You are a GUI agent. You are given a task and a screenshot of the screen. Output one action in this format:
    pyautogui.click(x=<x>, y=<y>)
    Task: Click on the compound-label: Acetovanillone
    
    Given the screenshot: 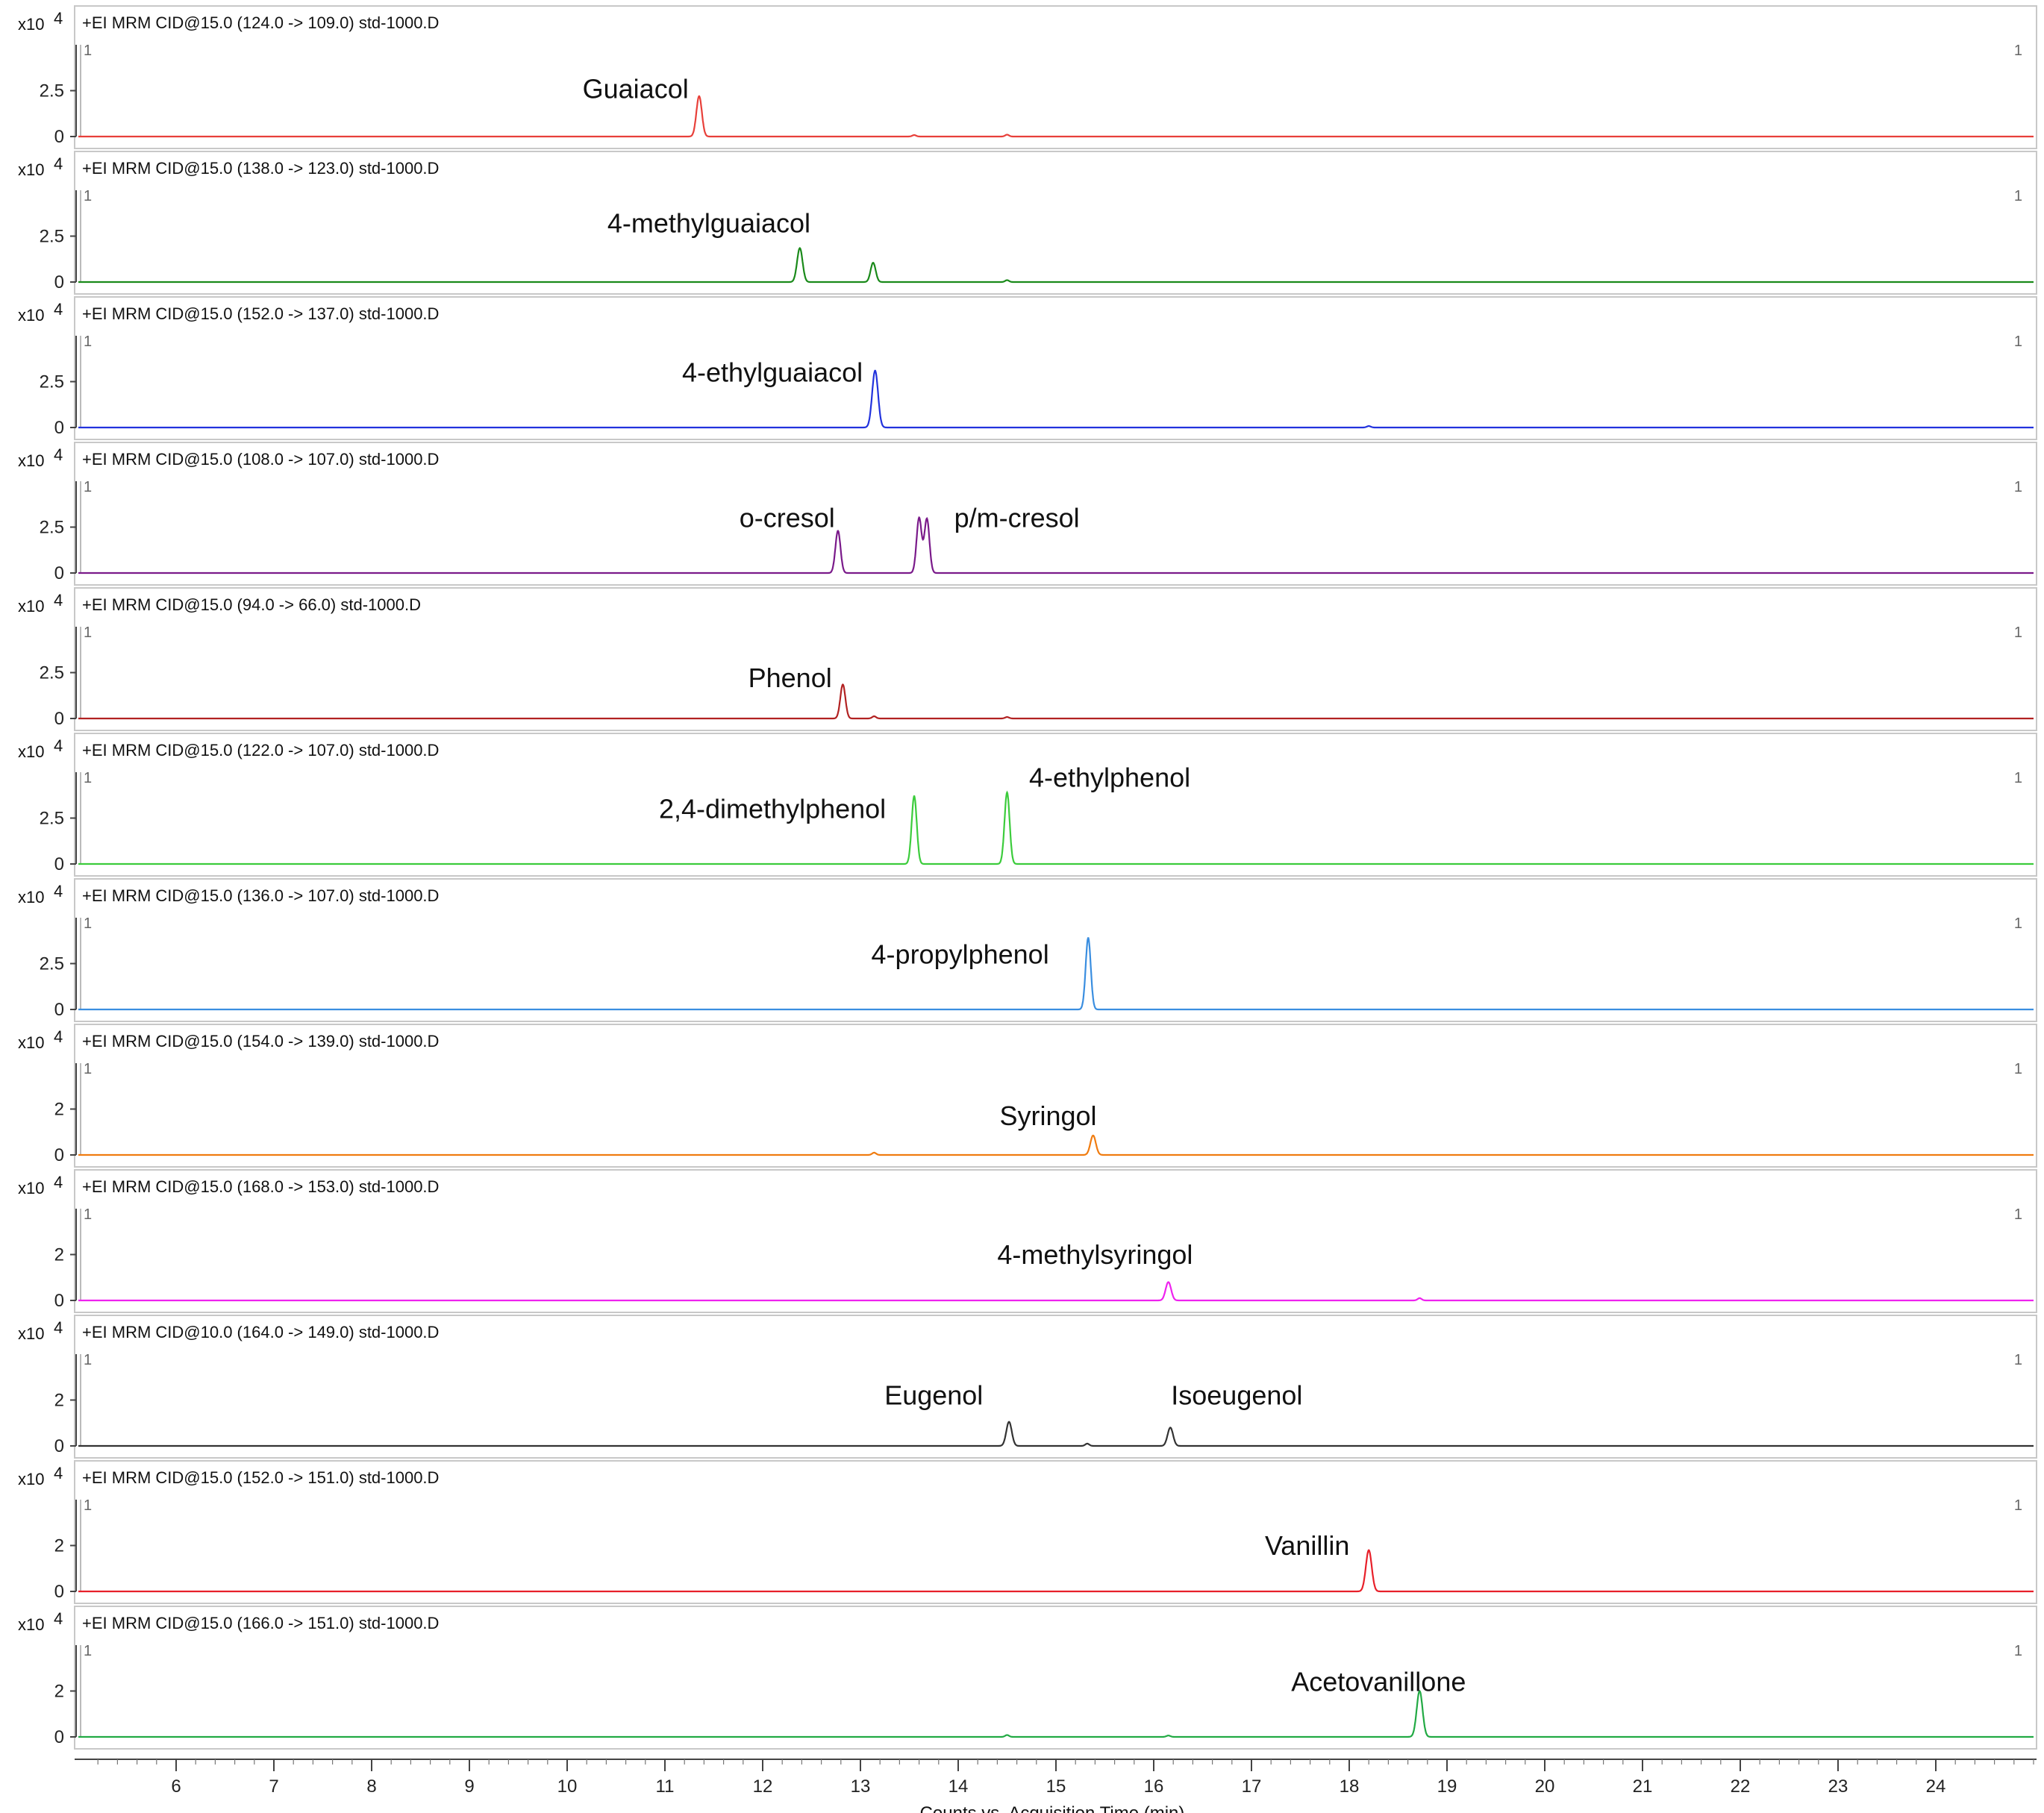 What is the action you would take?
    pyautogui.click(x=1379, y=1682)
    